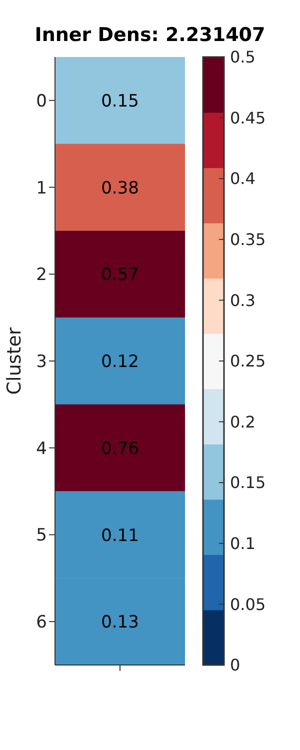 The height and width of the screenshot is (750, 300). Describe the element at coordinates (120, 622) in the screenshot. I see `data-label: 0.13` at that location.